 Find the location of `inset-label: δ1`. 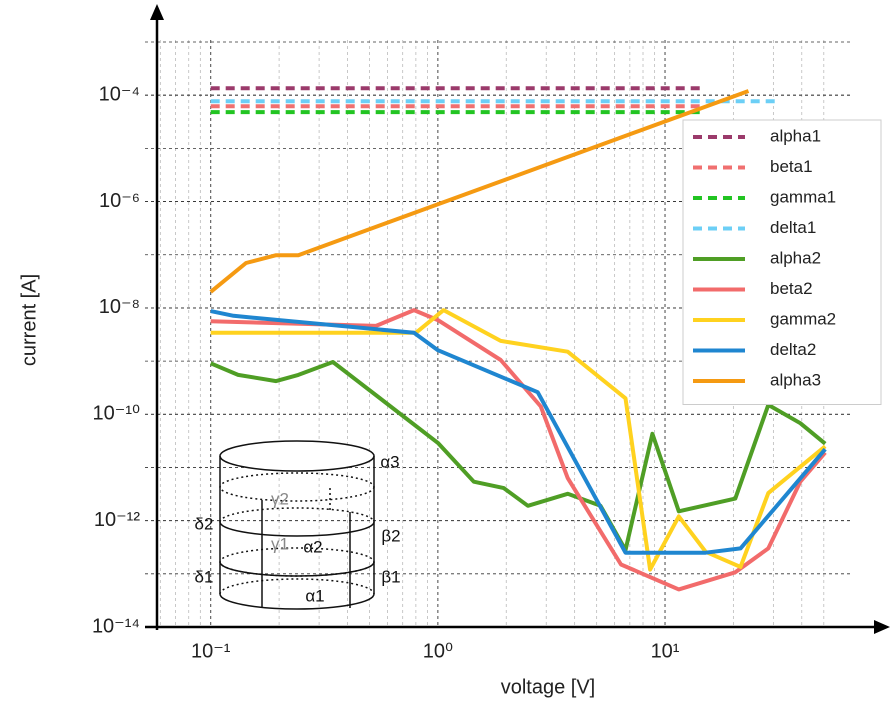

inset-label: δ1 is located at coordinates (204, 576).